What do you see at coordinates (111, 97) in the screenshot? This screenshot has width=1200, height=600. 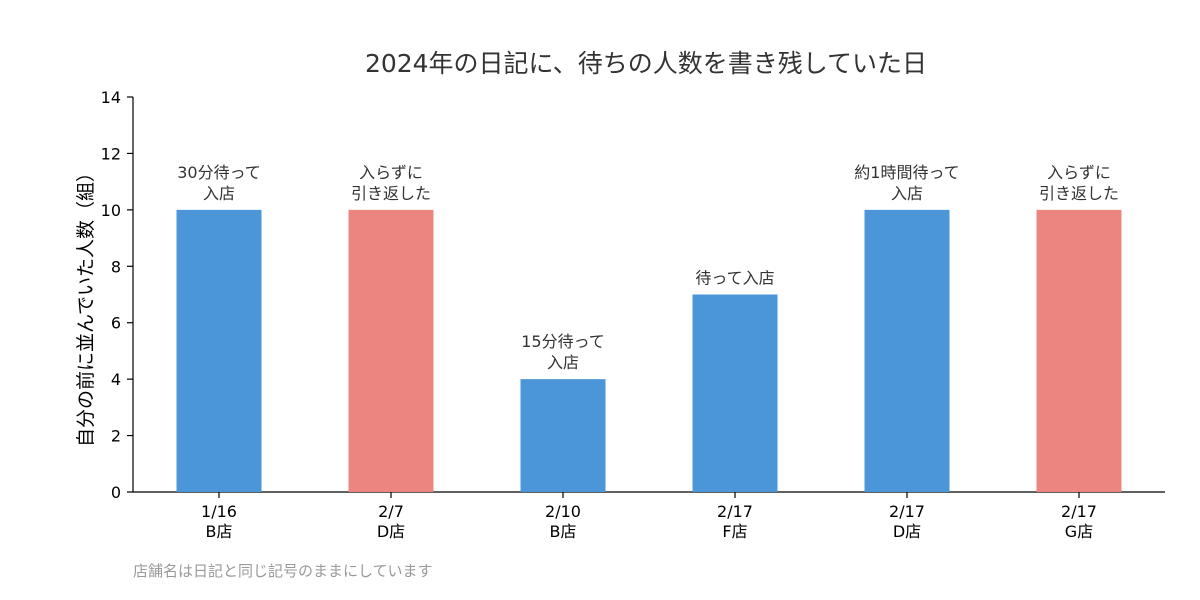 I see `y-tick-label: 14` at bounding box center [111, 97].